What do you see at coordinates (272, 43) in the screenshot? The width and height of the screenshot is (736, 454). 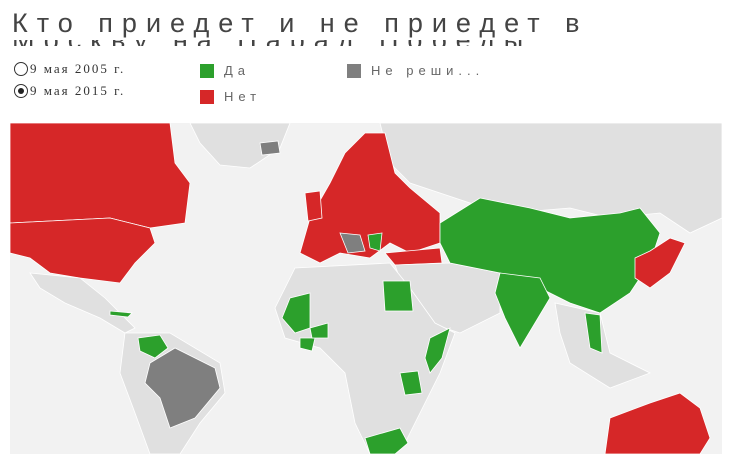 I see `page-title-cut-line: Москву на Парад Победы` at bounding box center [272, 43].